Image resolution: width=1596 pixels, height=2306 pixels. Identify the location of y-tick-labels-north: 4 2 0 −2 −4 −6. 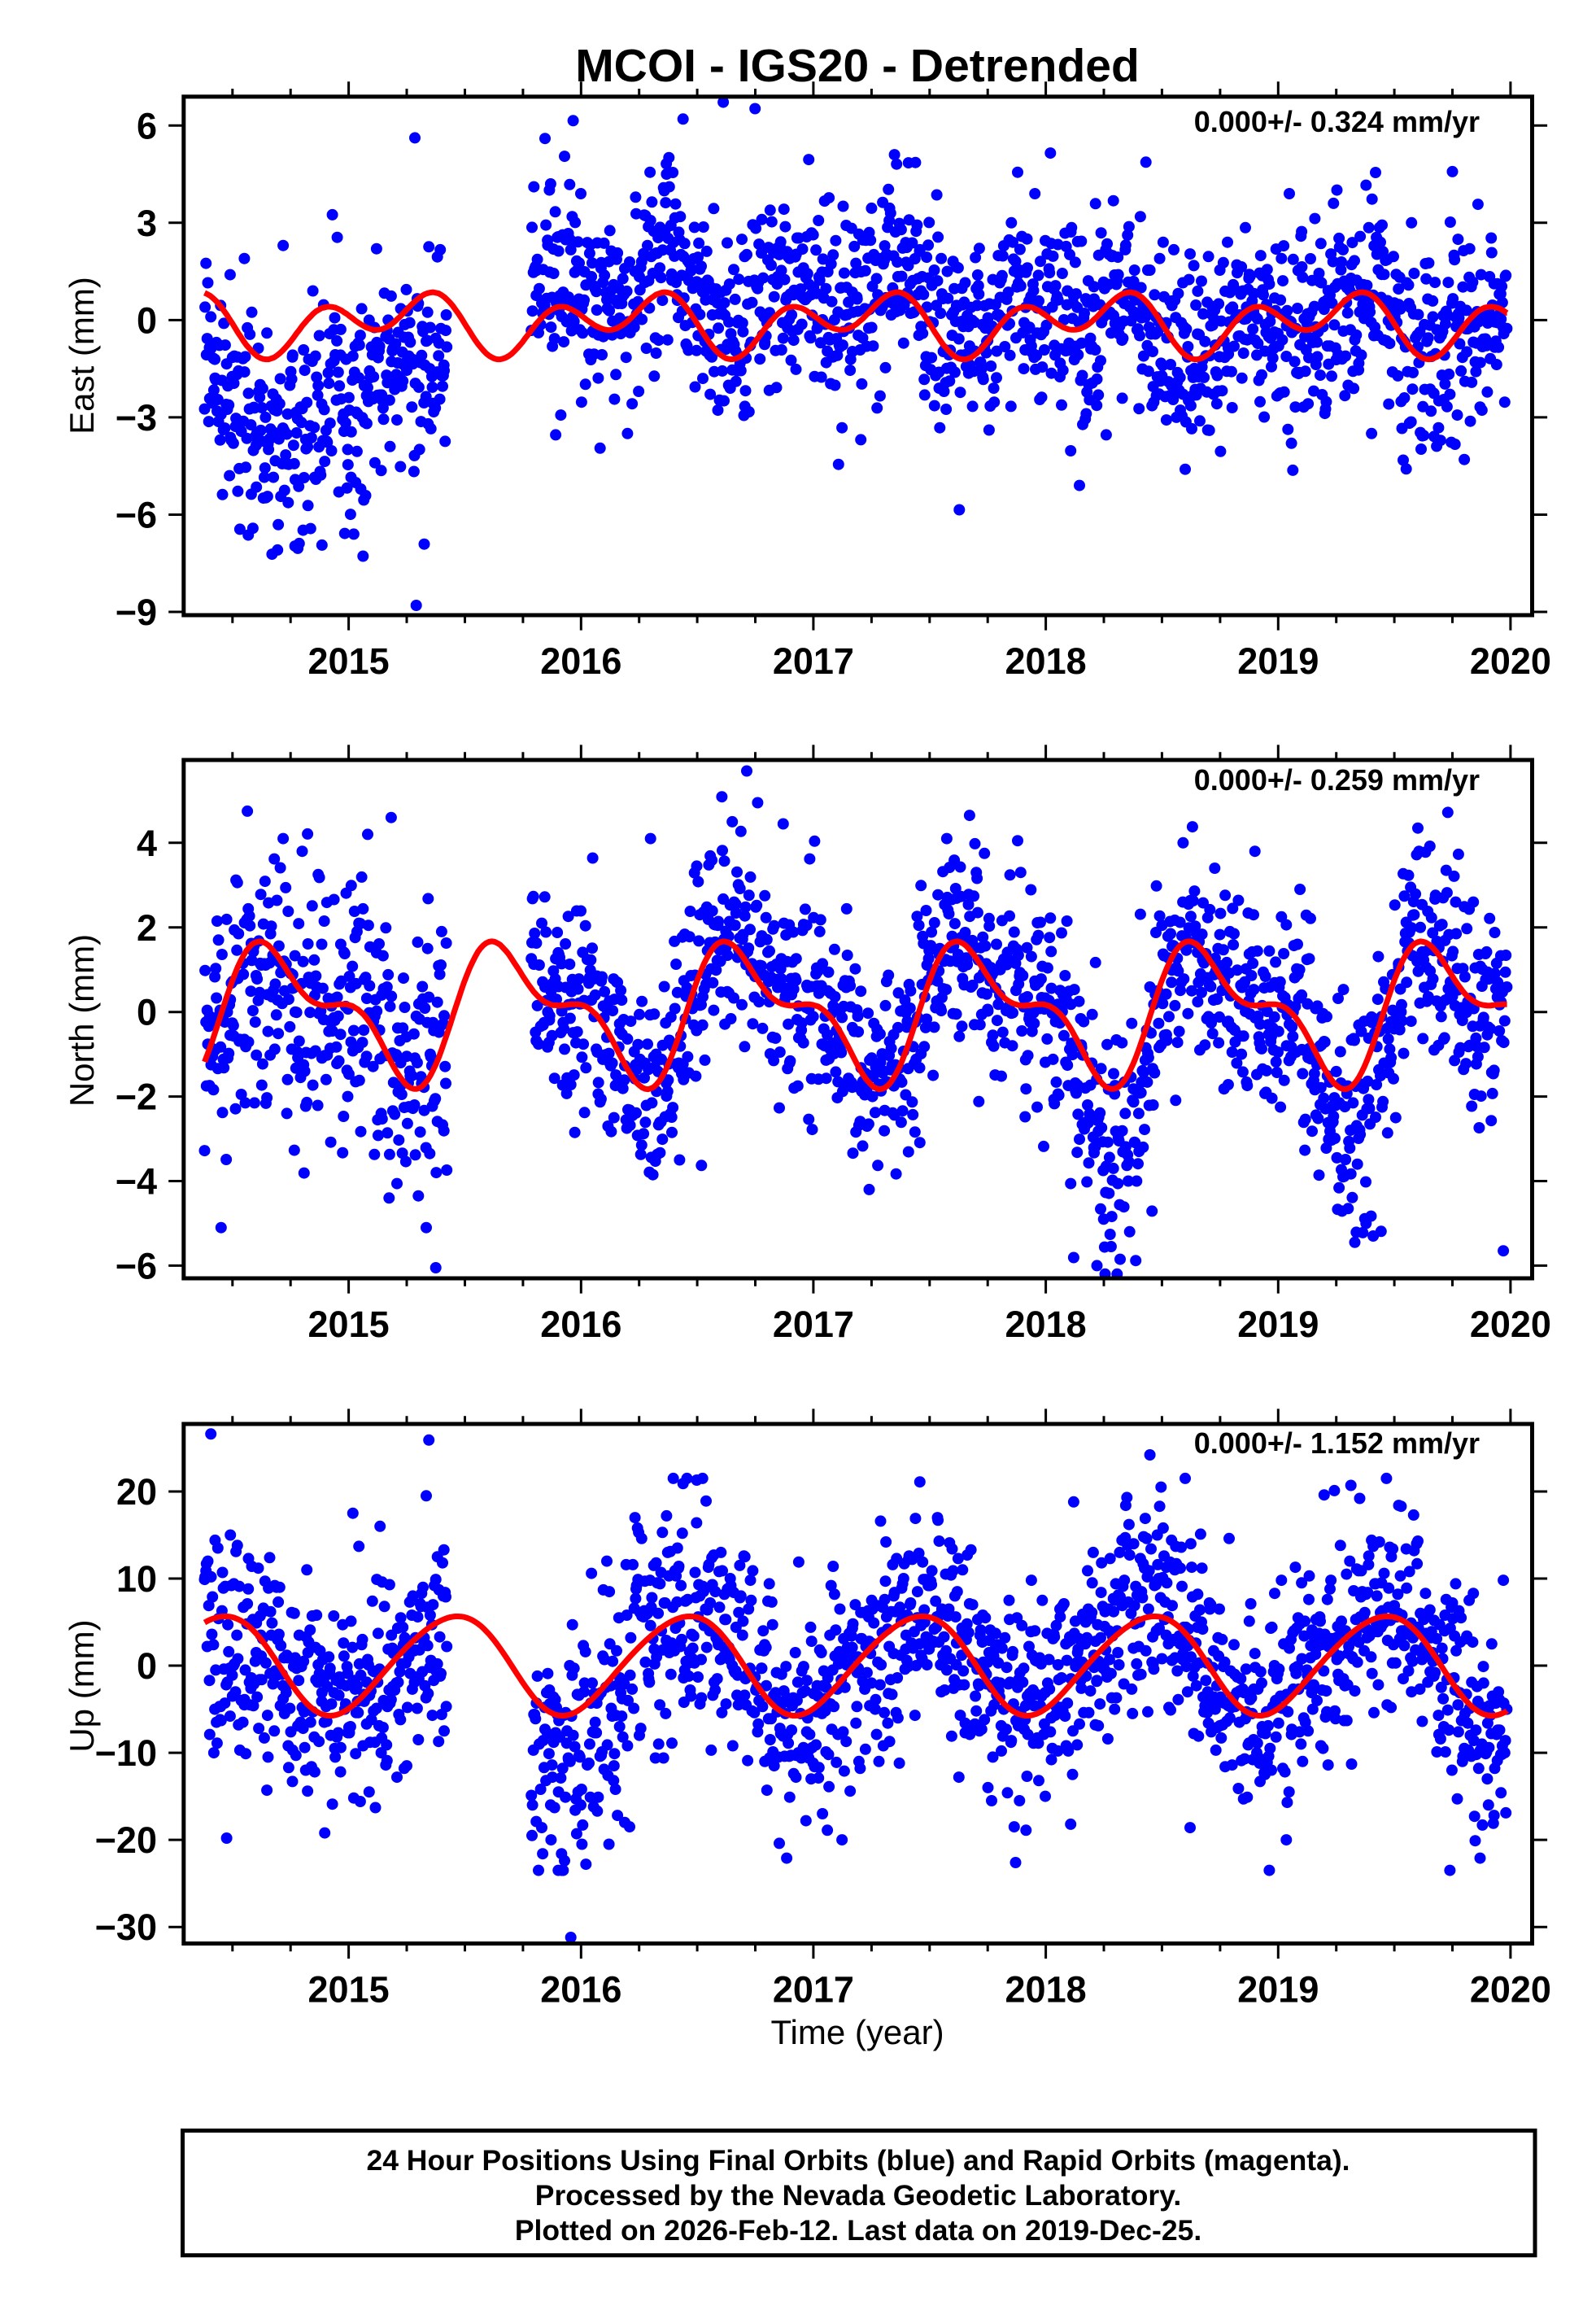
(136, 1055).